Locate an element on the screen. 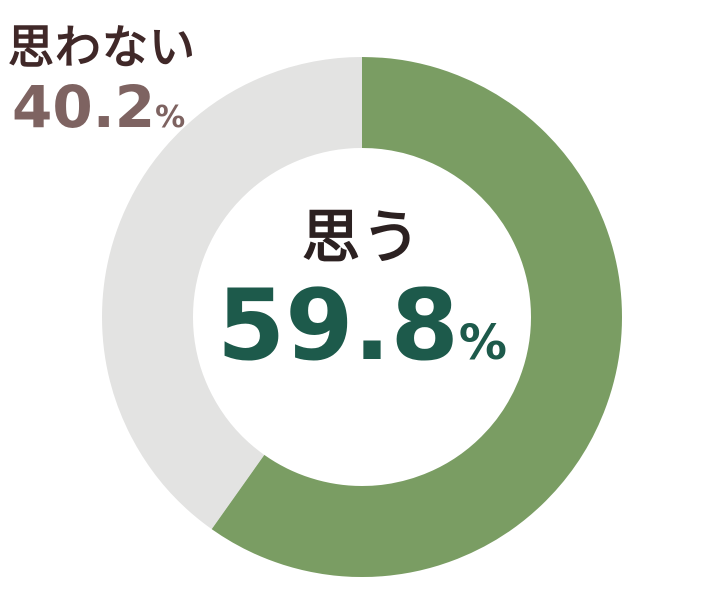 The height and width of the screenshot is (600, 726). center-value: 59.8 is located at coordinates (338, 325).